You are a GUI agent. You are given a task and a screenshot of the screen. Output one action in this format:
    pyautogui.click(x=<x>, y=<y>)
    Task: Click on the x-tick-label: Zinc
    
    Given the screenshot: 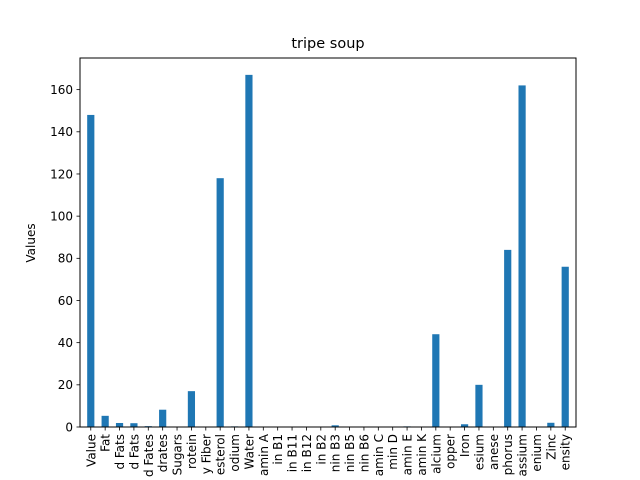 What is the action you would take?
    pyautogui.click(x=551, y=447)
    